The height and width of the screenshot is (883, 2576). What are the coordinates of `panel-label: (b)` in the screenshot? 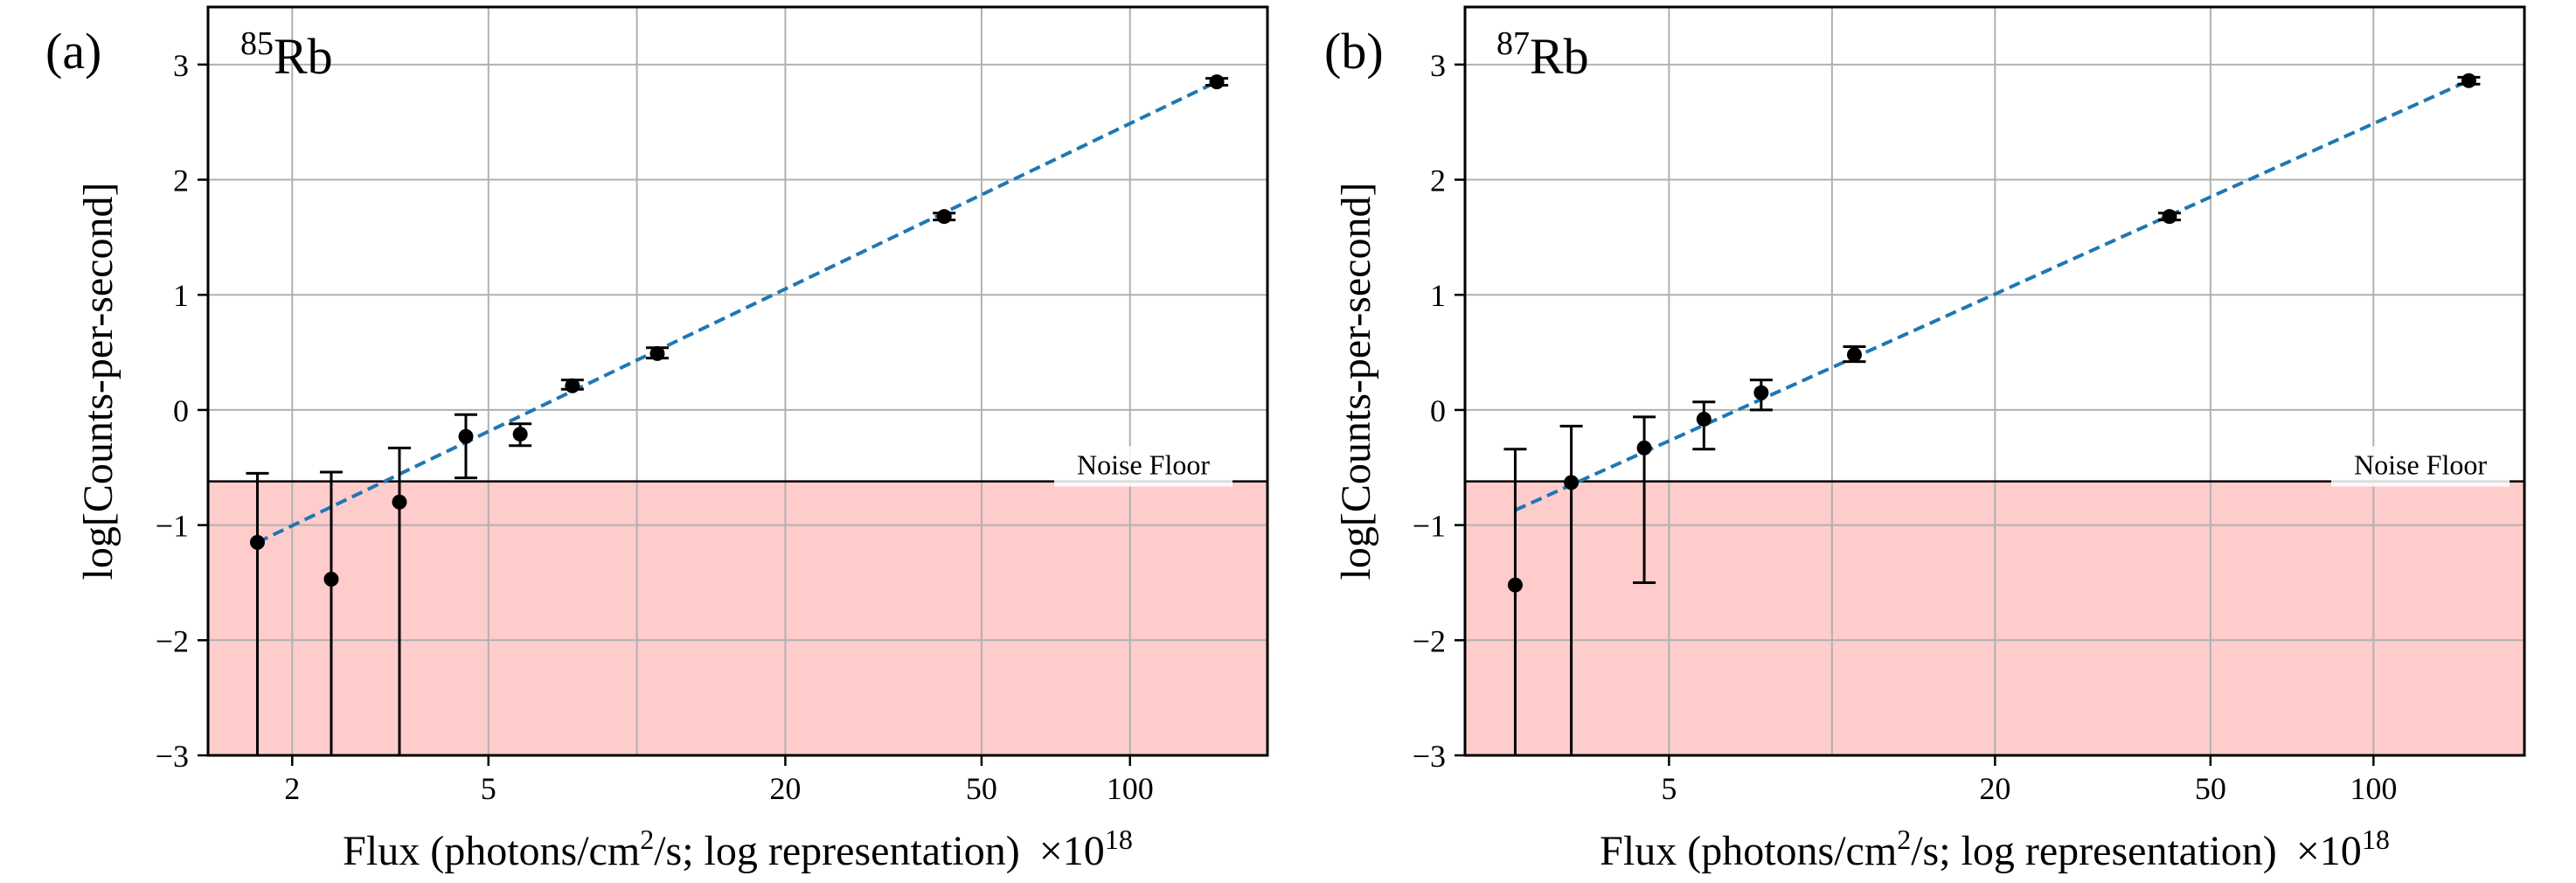 It's located at (1354, 51).